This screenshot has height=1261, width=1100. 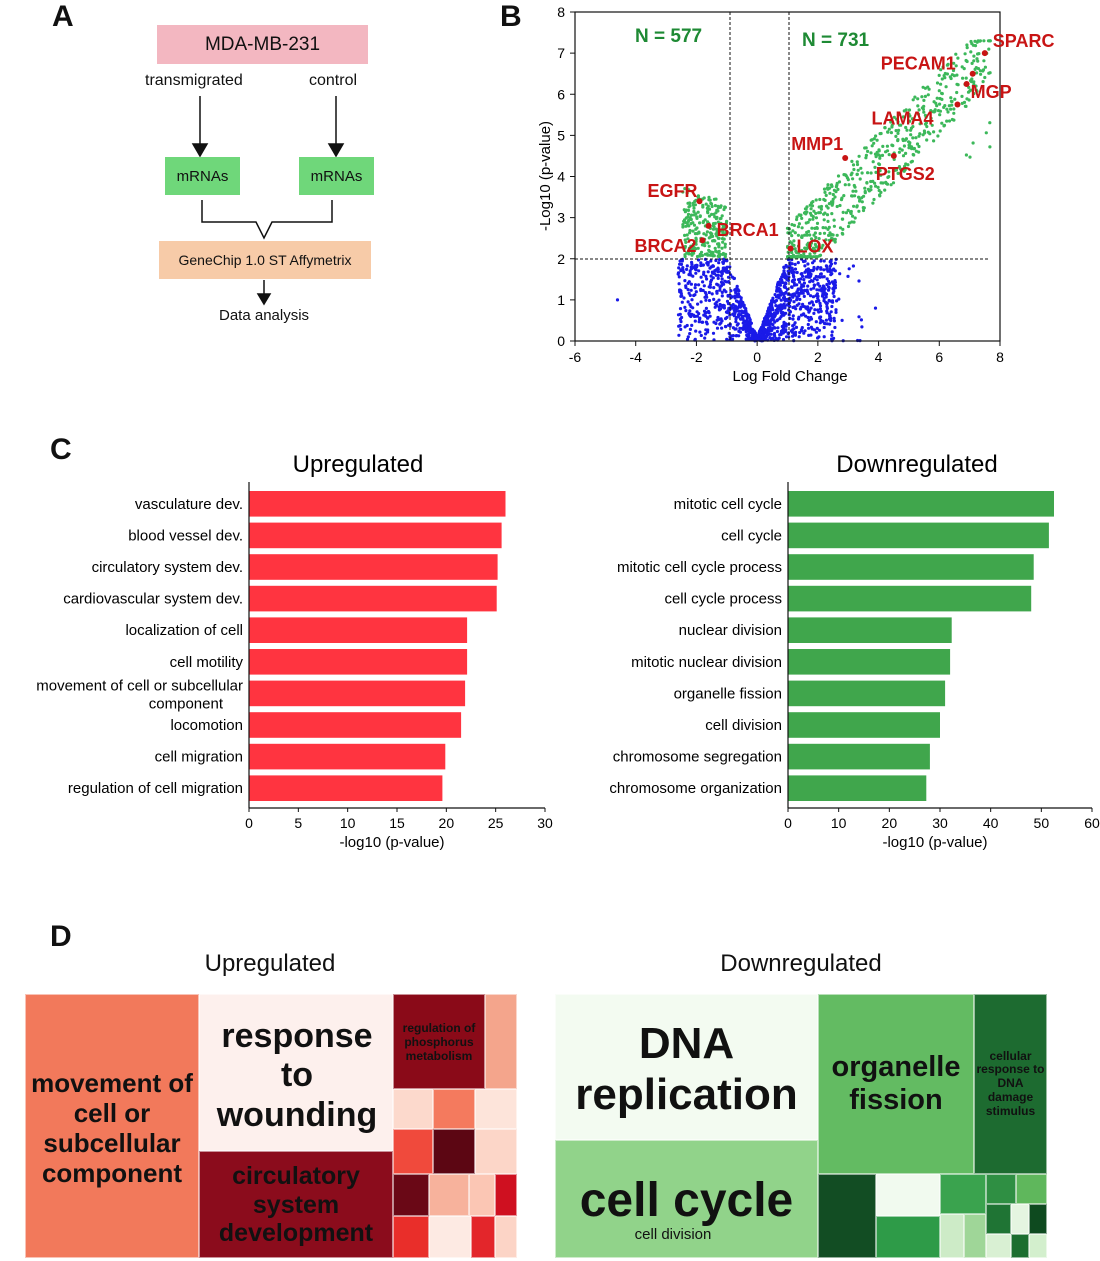 I want to click on x-tick-label: 0, so click(x=249, y=823).